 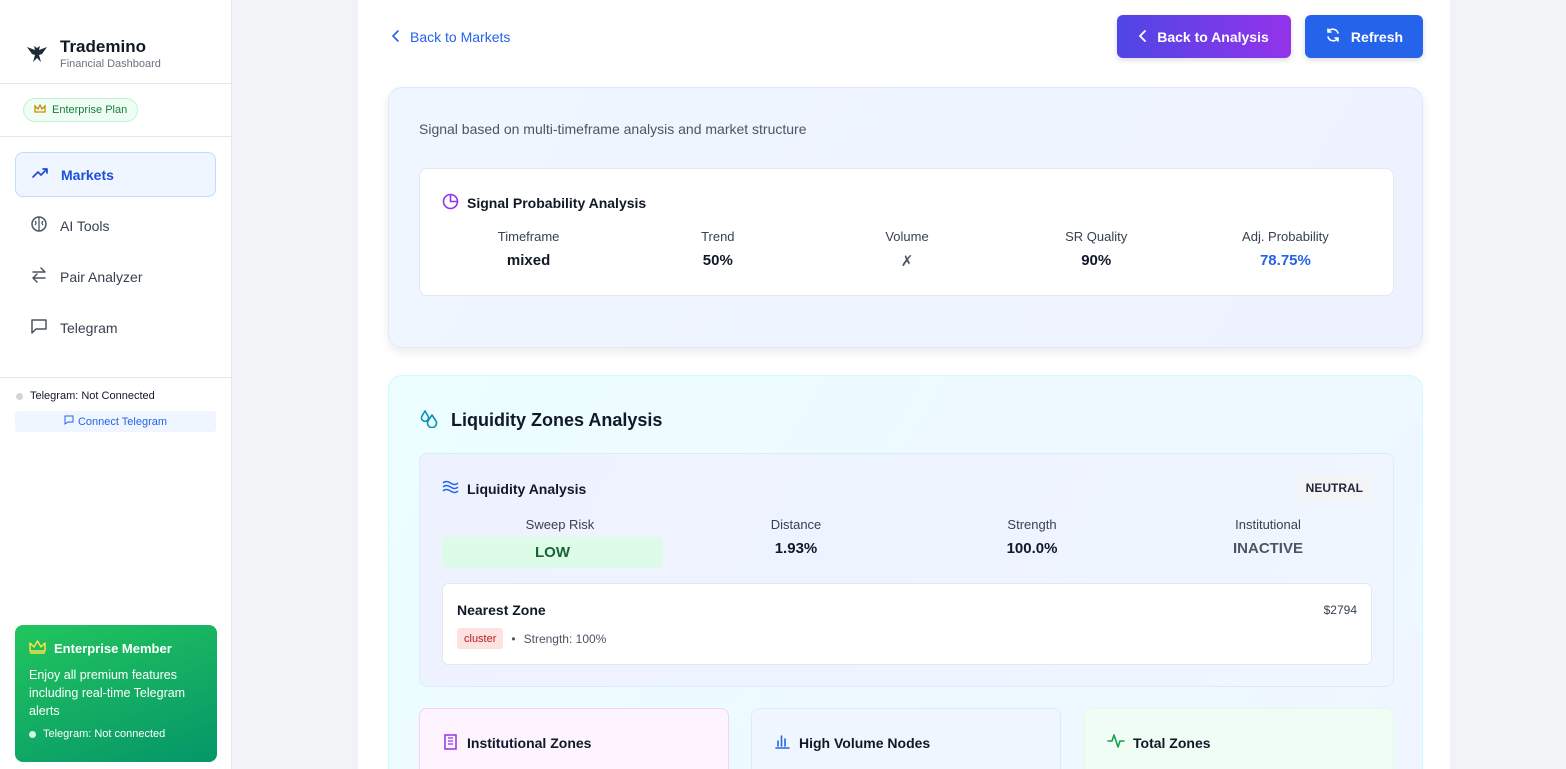 What do you see at coordinates (1334, 488) in the screenshot?
I see `bias-badge: NEUTRAL` at bounding box center [1334, 488].